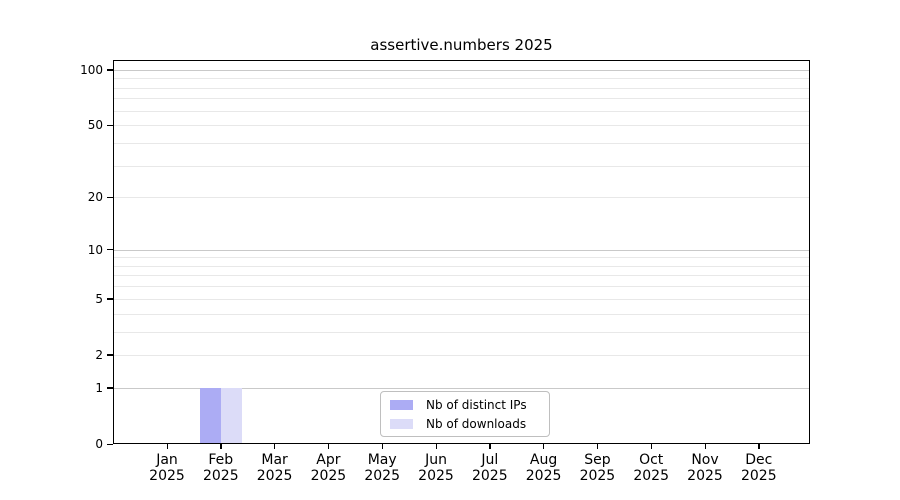 The width and height of the screenshot is (900, 500). What do you see at coordinates (210, 415) in the screenshot?
I see `bar-nb-of-distinct-ips` at bounding box center [210, 415].